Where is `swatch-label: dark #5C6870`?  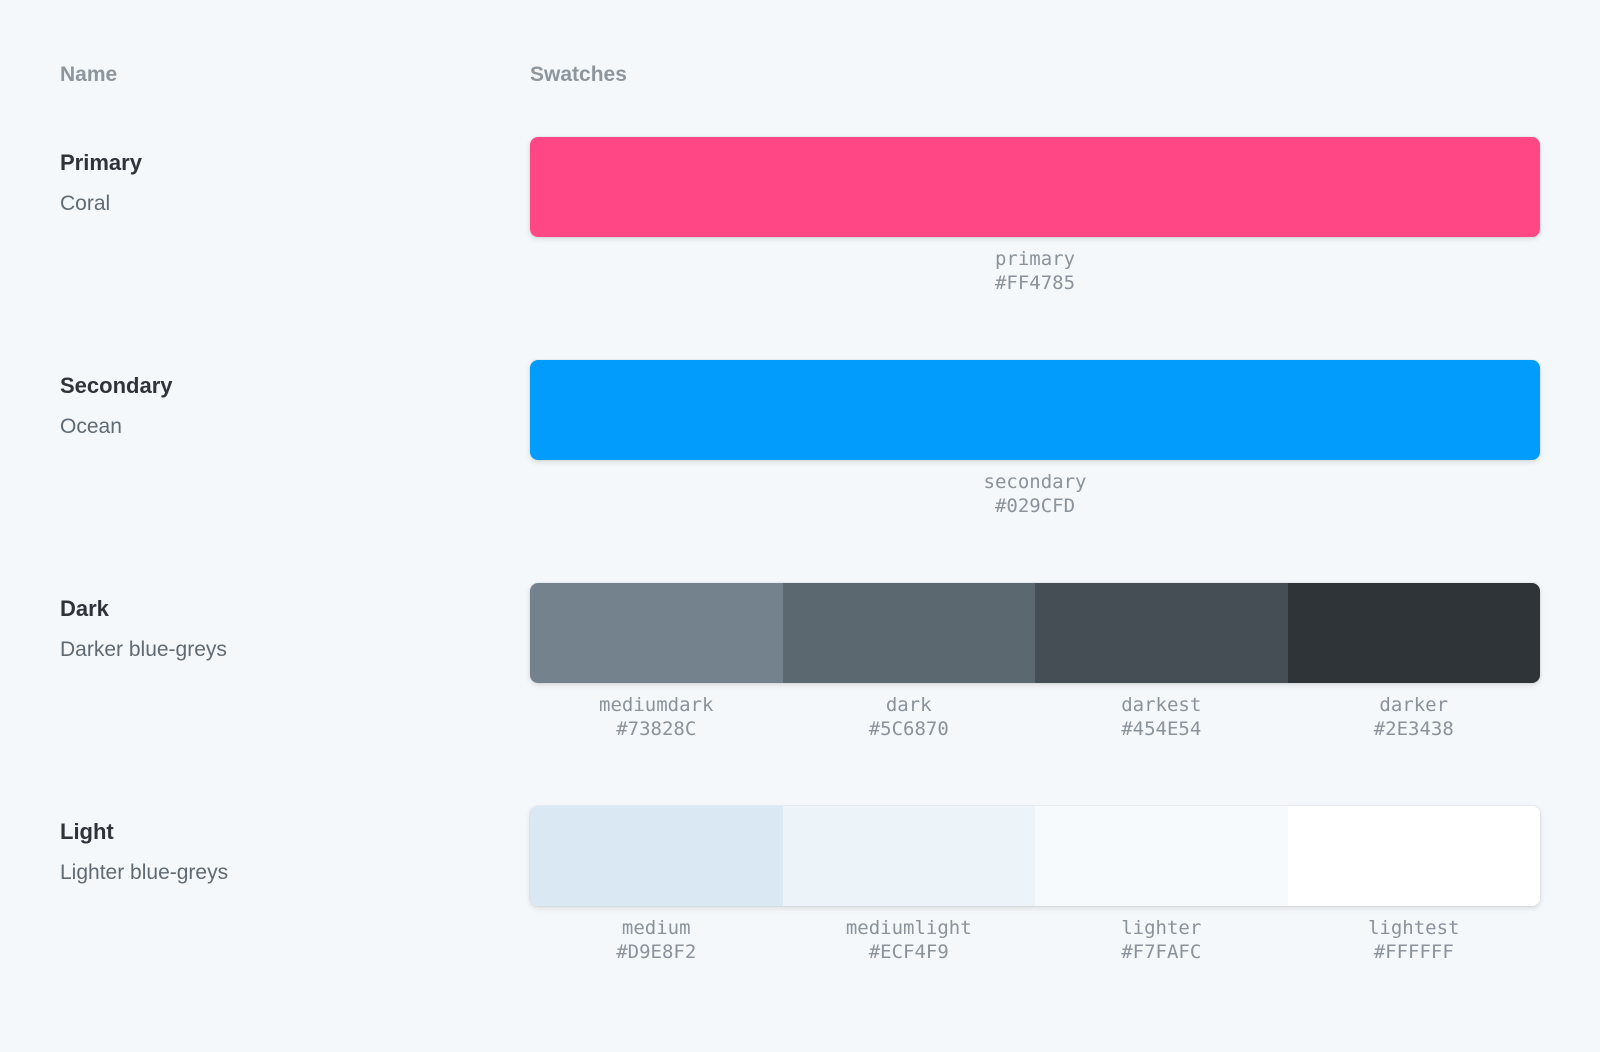
swatch-label: dark #5C6870 is located at coordinates (909, 717).